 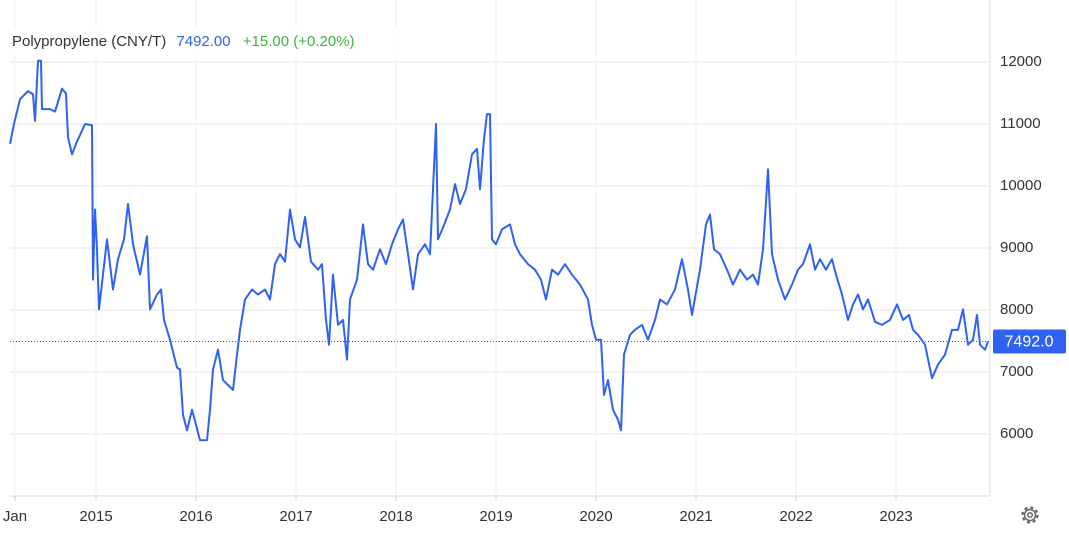 What do you see at coordinates (395, 516) in the screenshot?
I see `x-tick-label: 2018` at bounding box center [395, 516].